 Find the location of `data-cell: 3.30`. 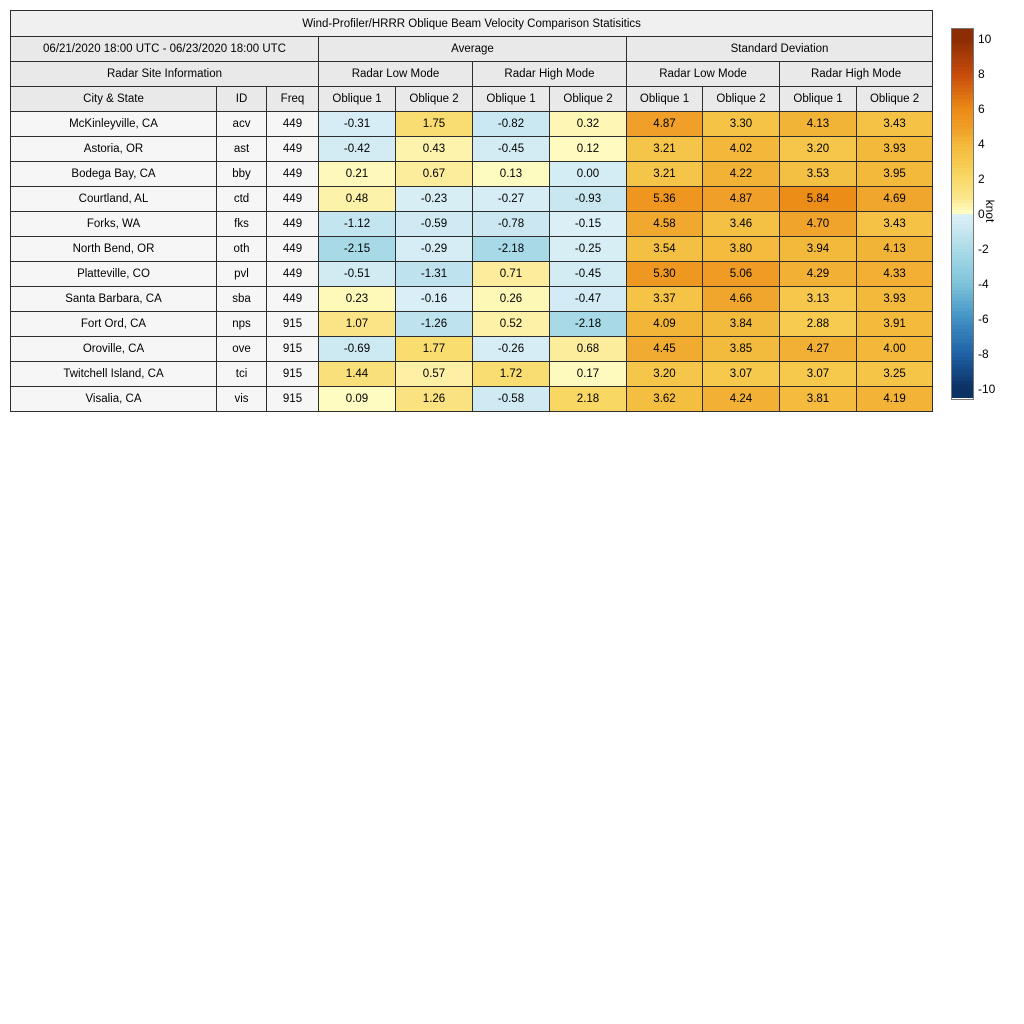

data-cell: 3.30 is located at coordinates (741, 124).